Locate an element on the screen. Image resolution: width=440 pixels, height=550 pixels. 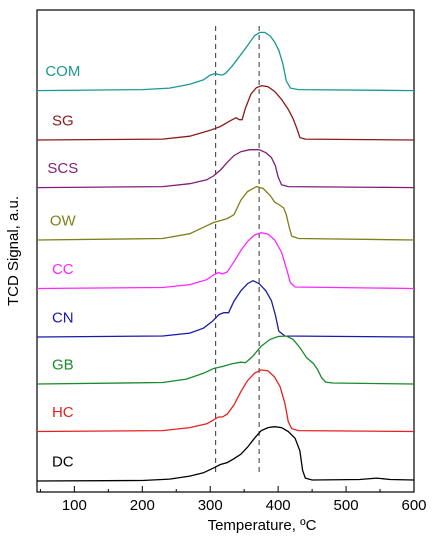
series-line-scs is located at coordinates (225, 169).